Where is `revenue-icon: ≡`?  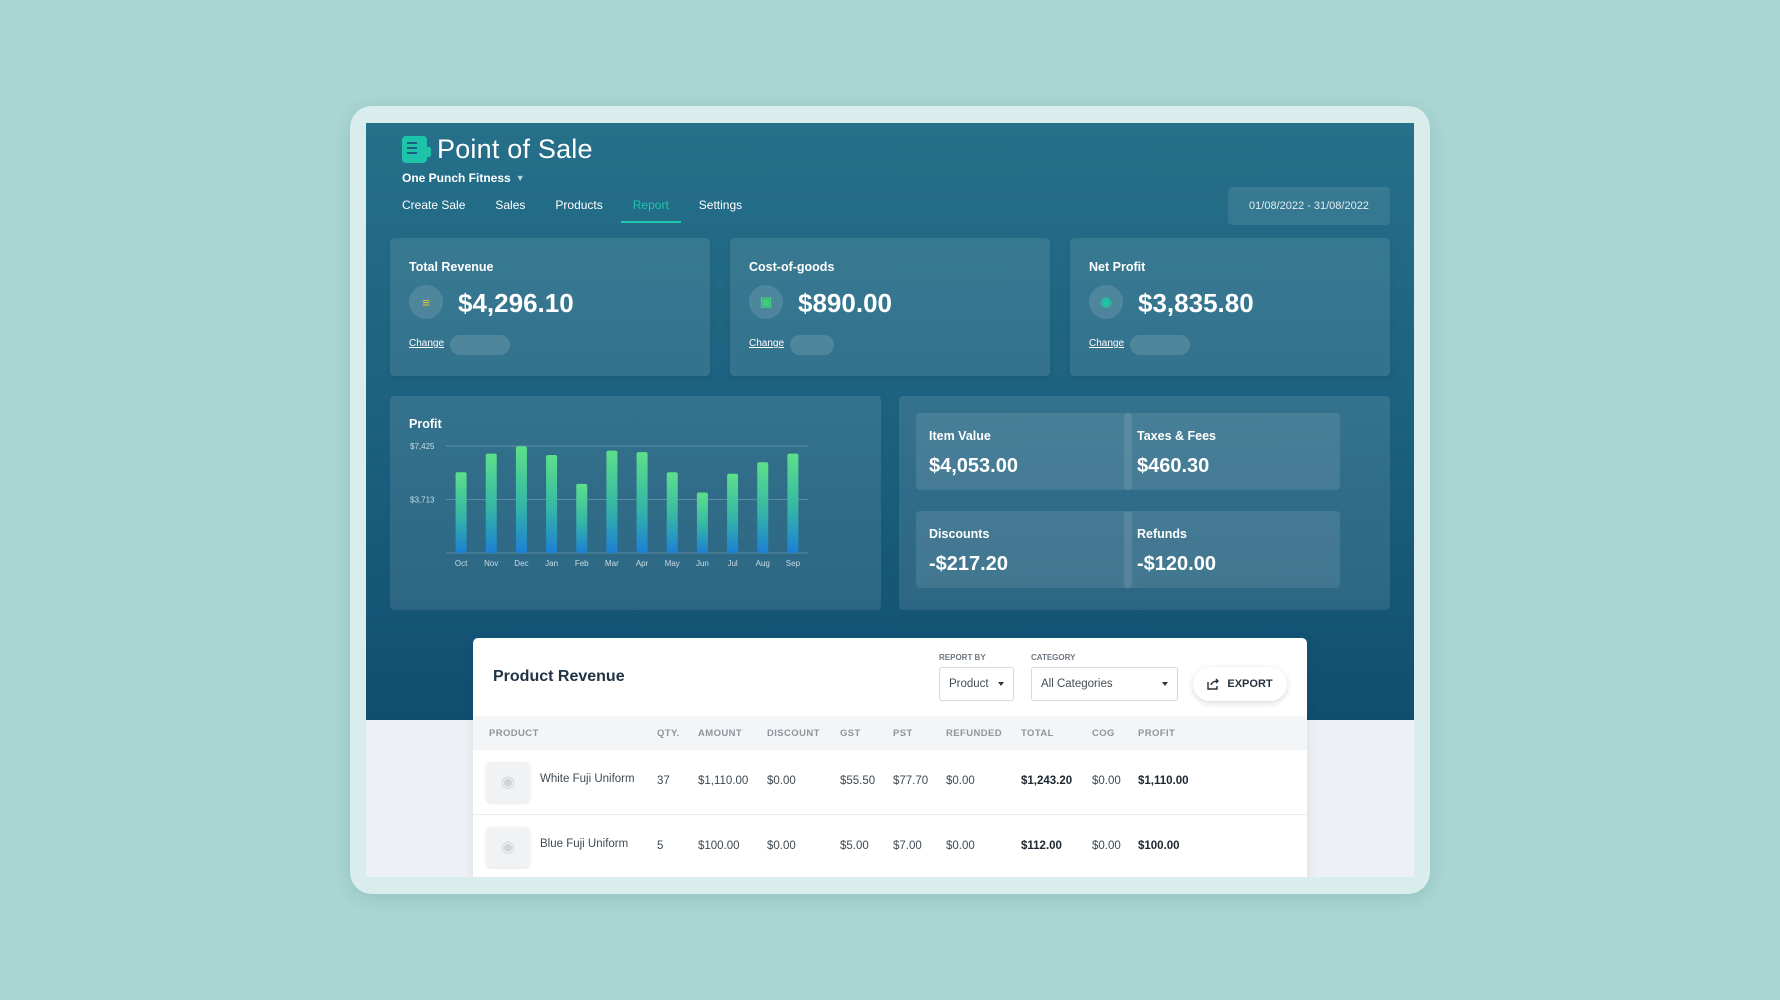
revenue-icon: ≡ is located at coordinates (426, 302).